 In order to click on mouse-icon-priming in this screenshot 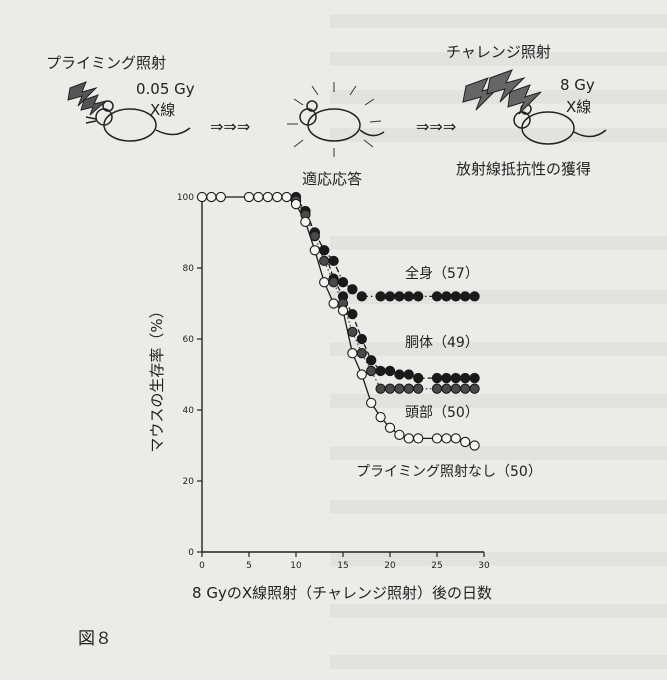, I will do `click(138, 121)`.